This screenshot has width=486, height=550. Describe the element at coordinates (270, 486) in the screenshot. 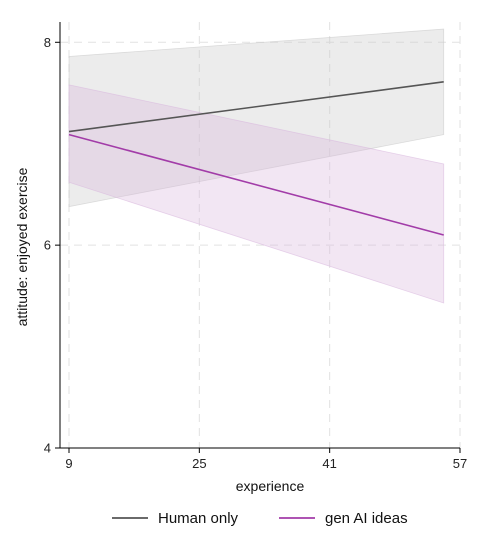

I see `x-axis-title: experience` at that location.